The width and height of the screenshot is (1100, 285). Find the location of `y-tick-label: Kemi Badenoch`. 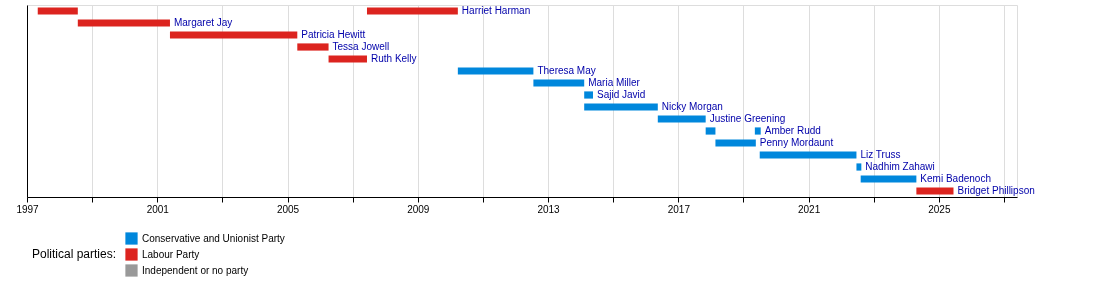

y-tick-label: Kemi Badenoch is located at coordinates (955, 178).